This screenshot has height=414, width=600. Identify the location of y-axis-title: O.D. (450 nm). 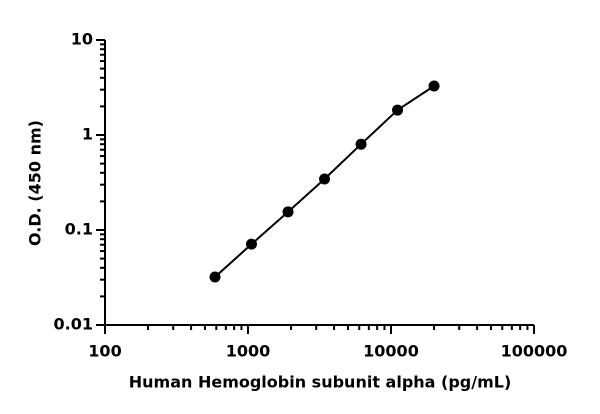
(35, 183).